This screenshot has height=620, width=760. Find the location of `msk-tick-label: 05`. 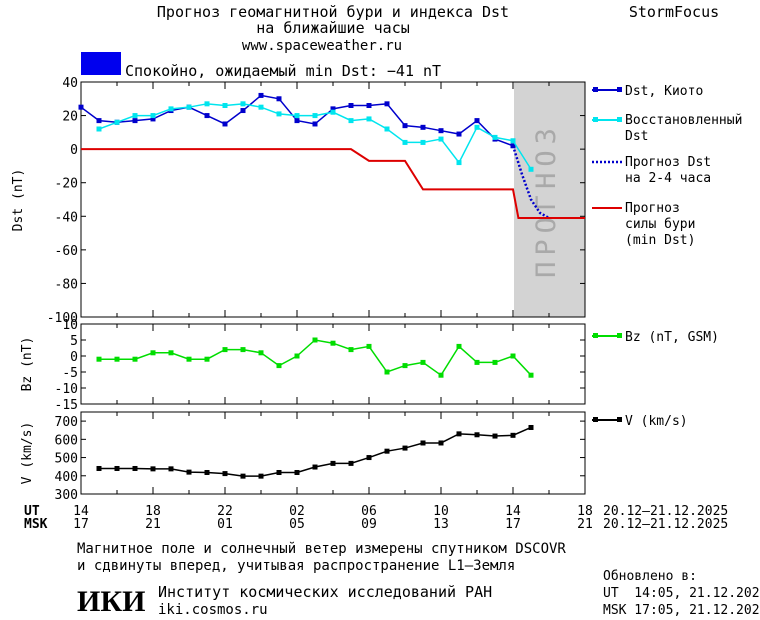

msk-tick-label: 05 is located at coordinates (297, 524).